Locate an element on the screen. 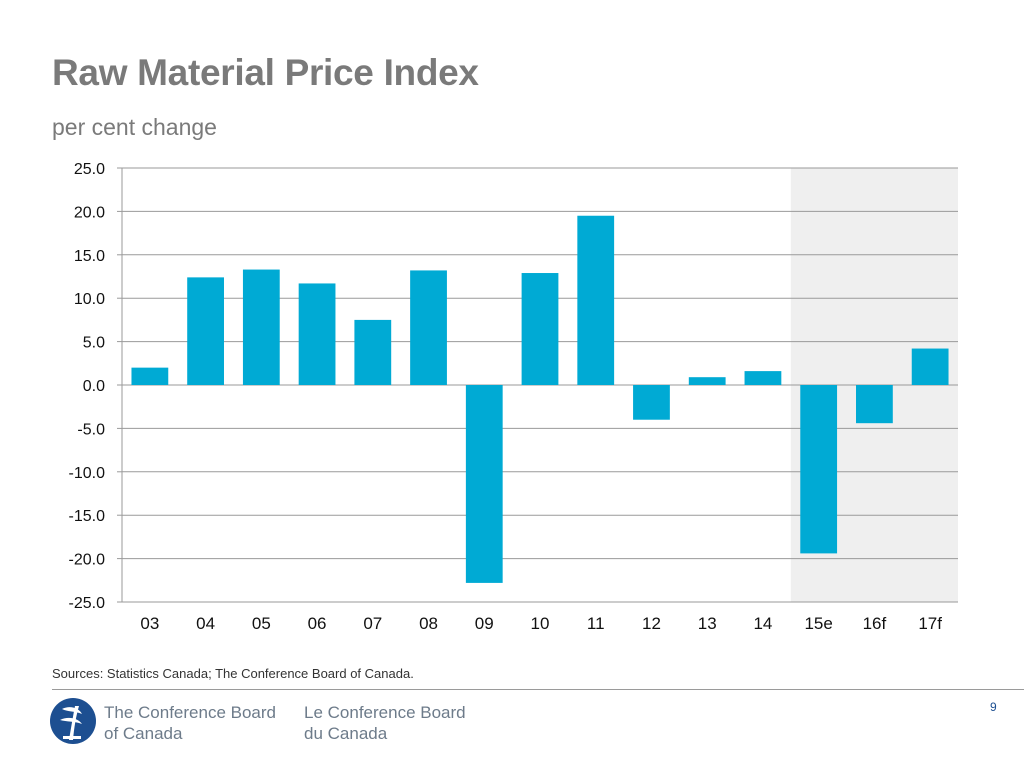 Image resolution: width=1024 pixels, height=768 pixels. y-tick-label: -25.0 is located at coordinates (87, 603).